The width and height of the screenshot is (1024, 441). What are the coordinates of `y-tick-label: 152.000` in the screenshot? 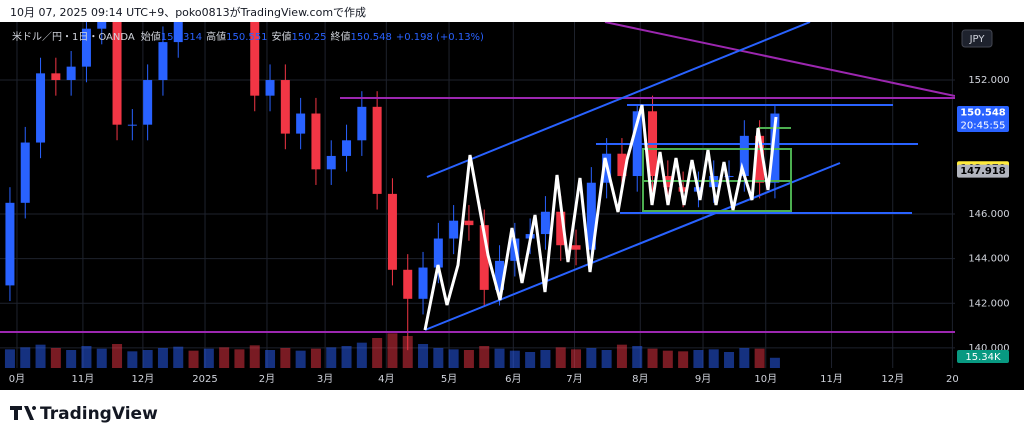 It's located at (988, 80).